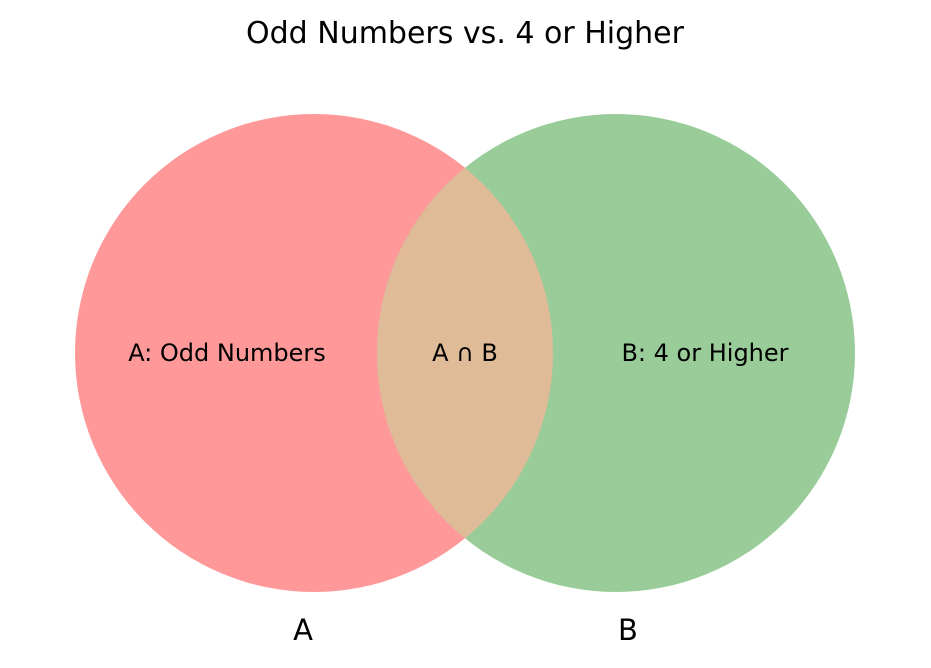 The image size is (931, 668). What do you see at coordinates (628, 630) in the screenshot?
I see `set-b-name: B` at bounding box center [628, 630].